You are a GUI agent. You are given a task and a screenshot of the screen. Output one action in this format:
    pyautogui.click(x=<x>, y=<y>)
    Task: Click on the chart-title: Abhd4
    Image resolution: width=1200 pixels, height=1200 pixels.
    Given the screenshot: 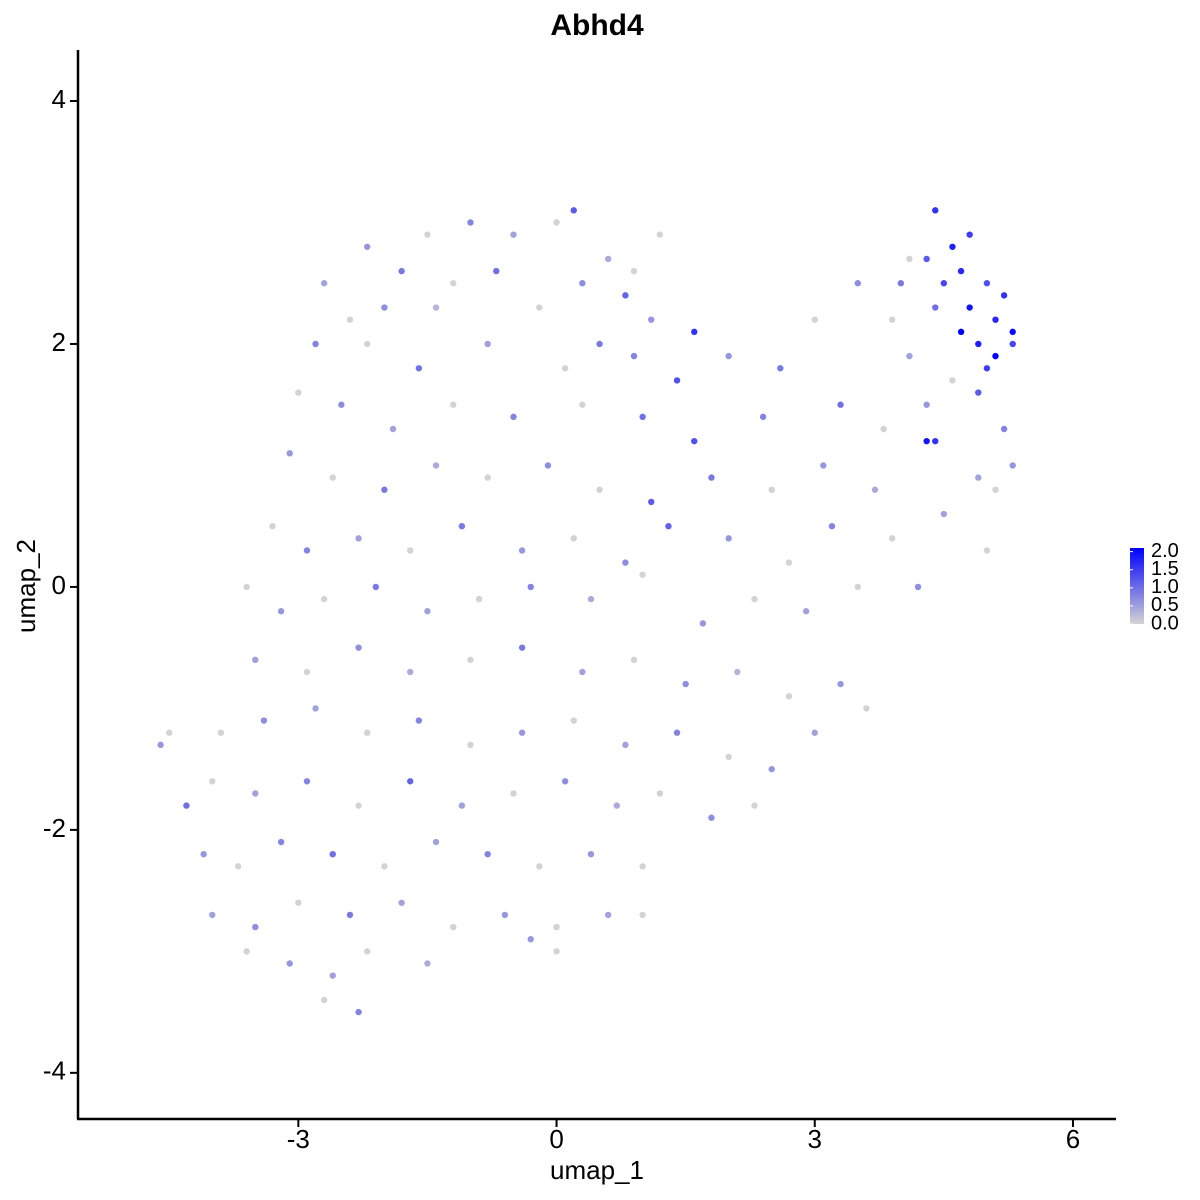 What is the action you would take?
    pyautogui.click(x=597, y=25)
    